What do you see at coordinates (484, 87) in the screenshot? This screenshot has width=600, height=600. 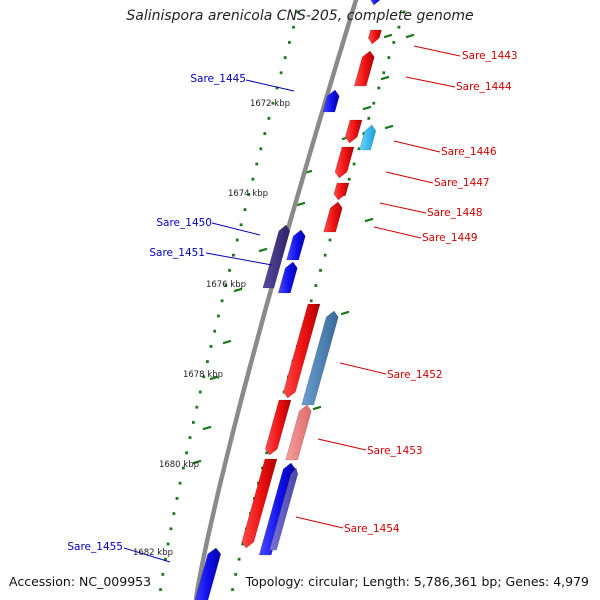 I see `gene-label-right: Sare_1444` at bounding box center [484, 87].